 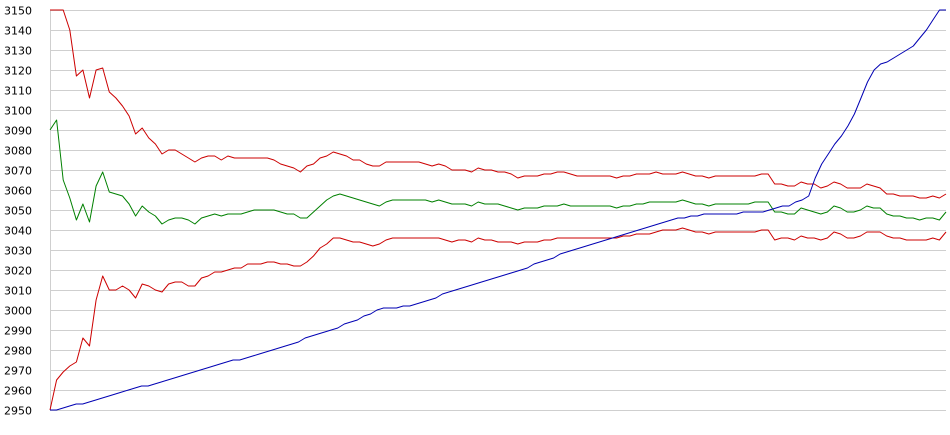 What do you see at coordinates (18, 191) in the screenshot?
I see `y-tick-label: 3060` at bounding box center [18, 191].